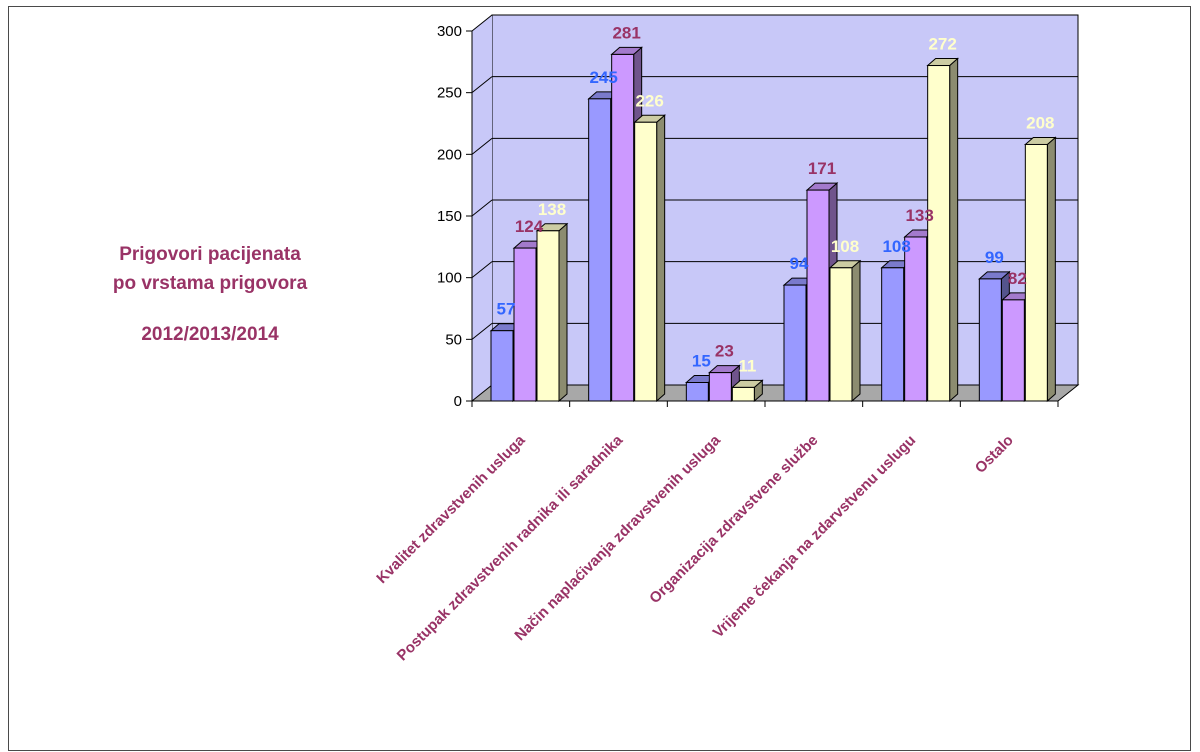 This screenshot has width=1200, height=752. What do you see at coordinates (799, 263) in the screenshot?
I see `data-label: 94` at bounding box center [799, 263].